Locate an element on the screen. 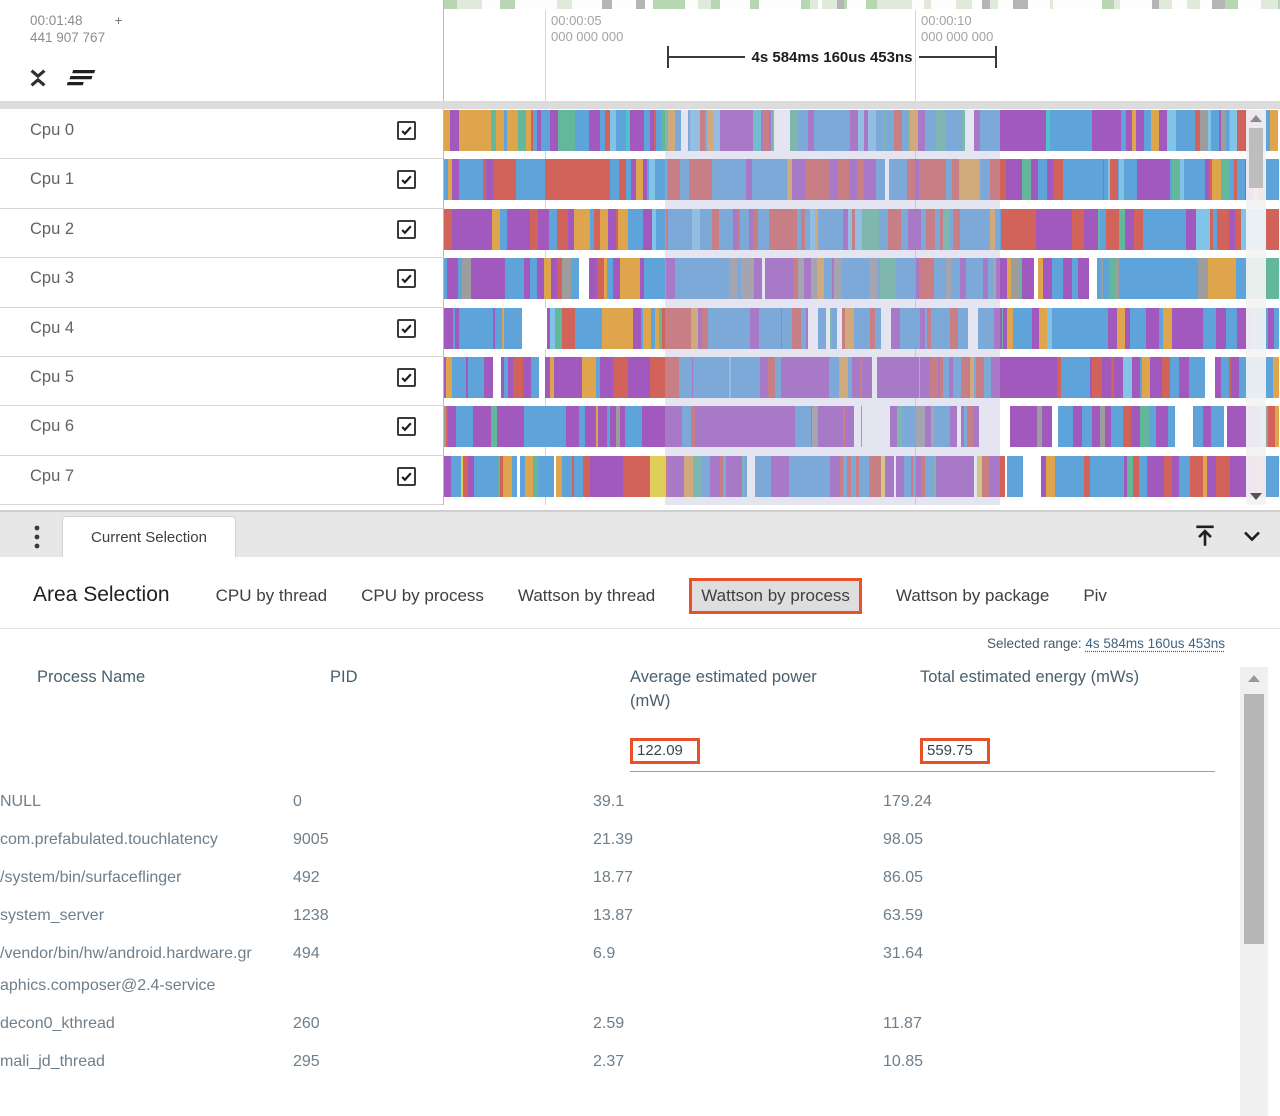 This screenshot has width=1280, height=1116. track-checkbox is located at coordinates (406, 130).